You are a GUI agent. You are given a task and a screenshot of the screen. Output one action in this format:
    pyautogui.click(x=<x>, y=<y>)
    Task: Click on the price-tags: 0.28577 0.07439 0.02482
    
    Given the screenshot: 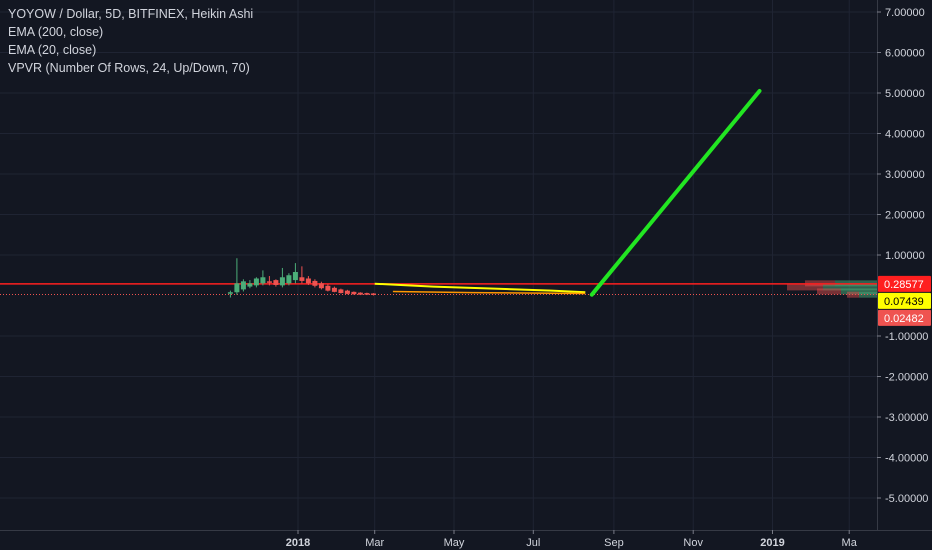 What is the action you would take?
    pyautogui.click(x=904, y=300)
    